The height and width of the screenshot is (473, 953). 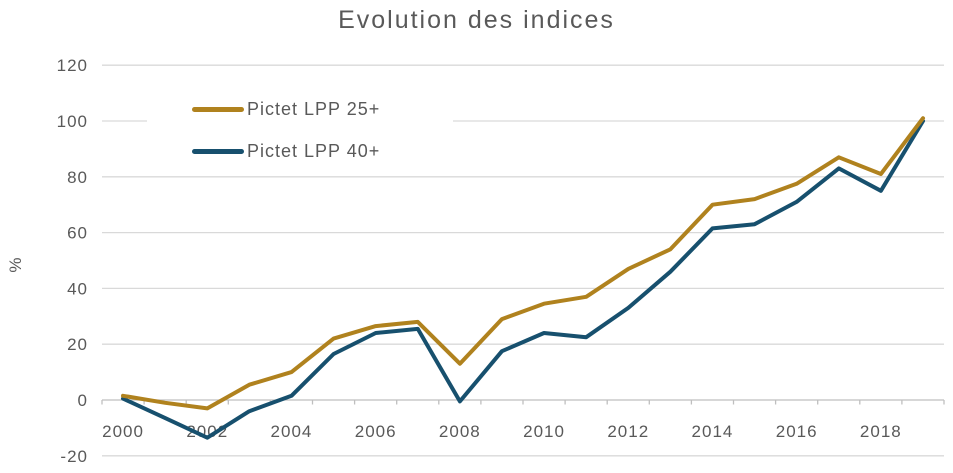 What do you see at coordinates (77, 344) in the screenshot?
I see `y-tick-label: 20` at bounding box center [77, 344].